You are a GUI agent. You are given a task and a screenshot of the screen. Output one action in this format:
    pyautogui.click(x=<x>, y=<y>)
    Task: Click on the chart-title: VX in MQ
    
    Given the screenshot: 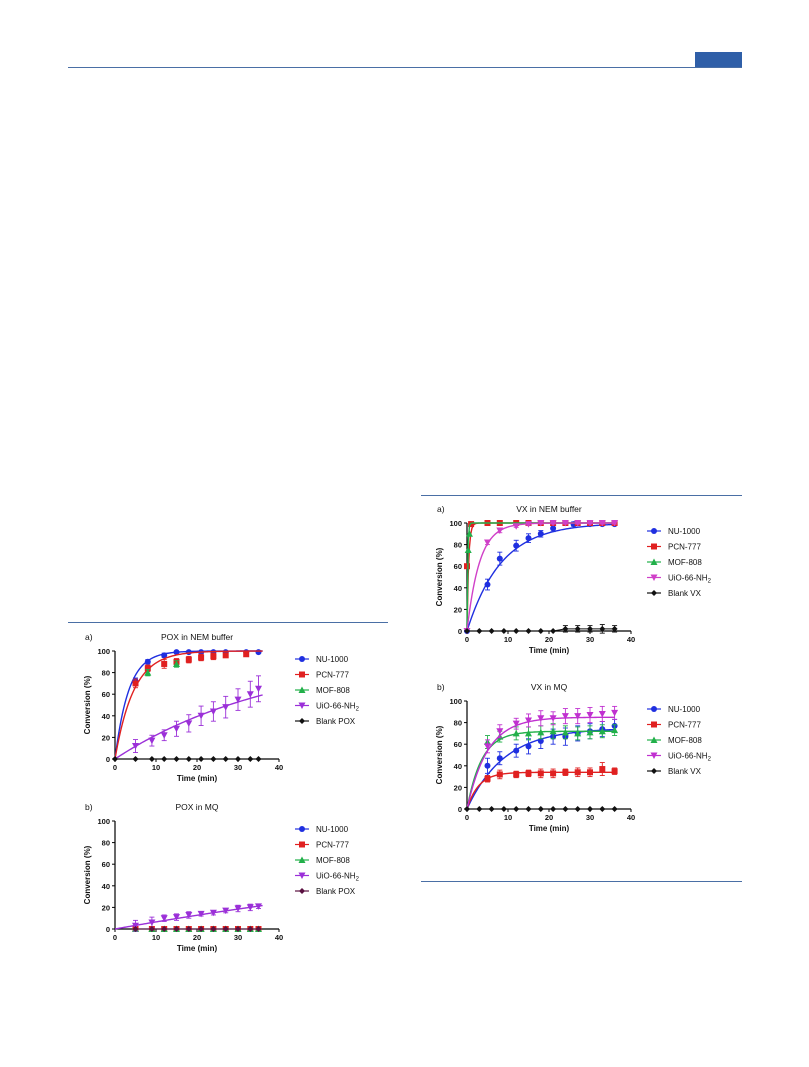 What is the action you would take?
    pyautogui.click(x=549, y=687)
    